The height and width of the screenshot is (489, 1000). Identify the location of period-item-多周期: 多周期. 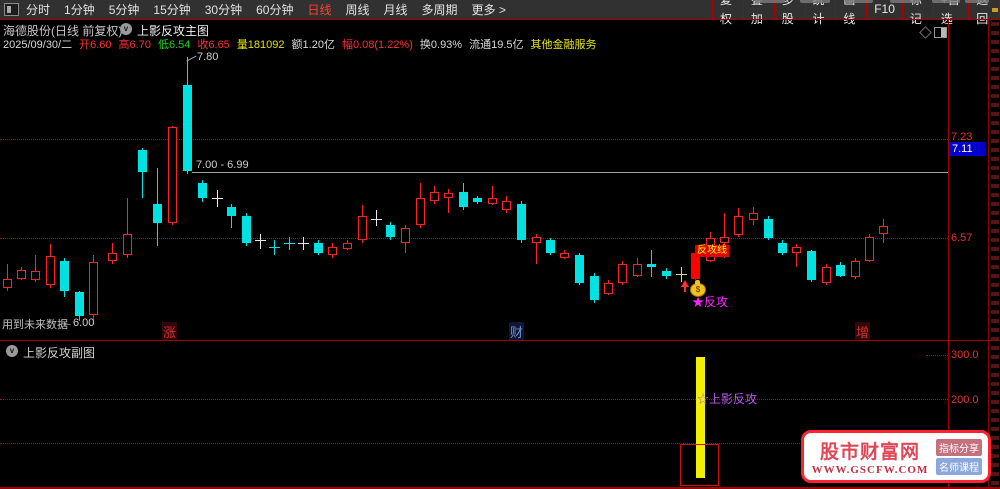
(439, 10).